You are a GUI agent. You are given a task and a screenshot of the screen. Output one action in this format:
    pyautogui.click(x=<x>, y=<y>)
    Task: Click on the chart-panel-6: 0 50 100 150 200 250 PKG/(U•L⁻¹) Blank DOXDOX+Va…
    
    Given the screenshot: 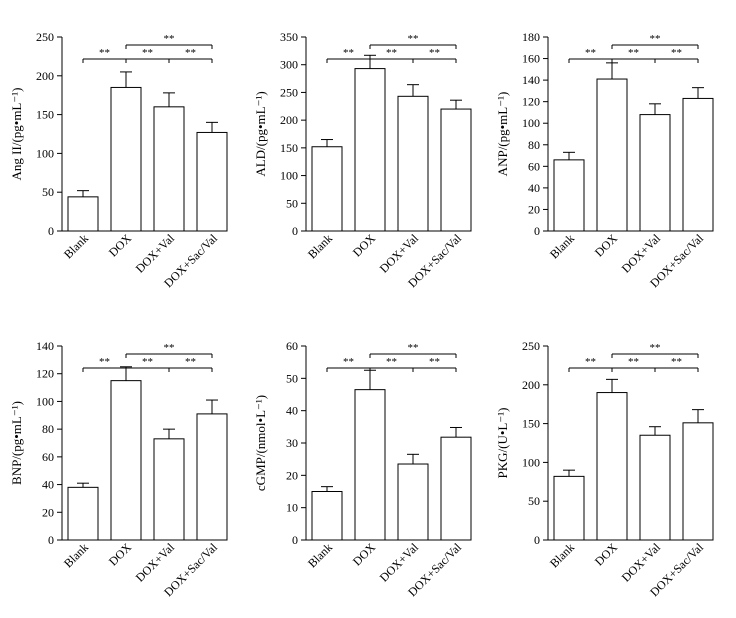 What is the action you would take?
    pyautogui.click(x=604, y=469)
    